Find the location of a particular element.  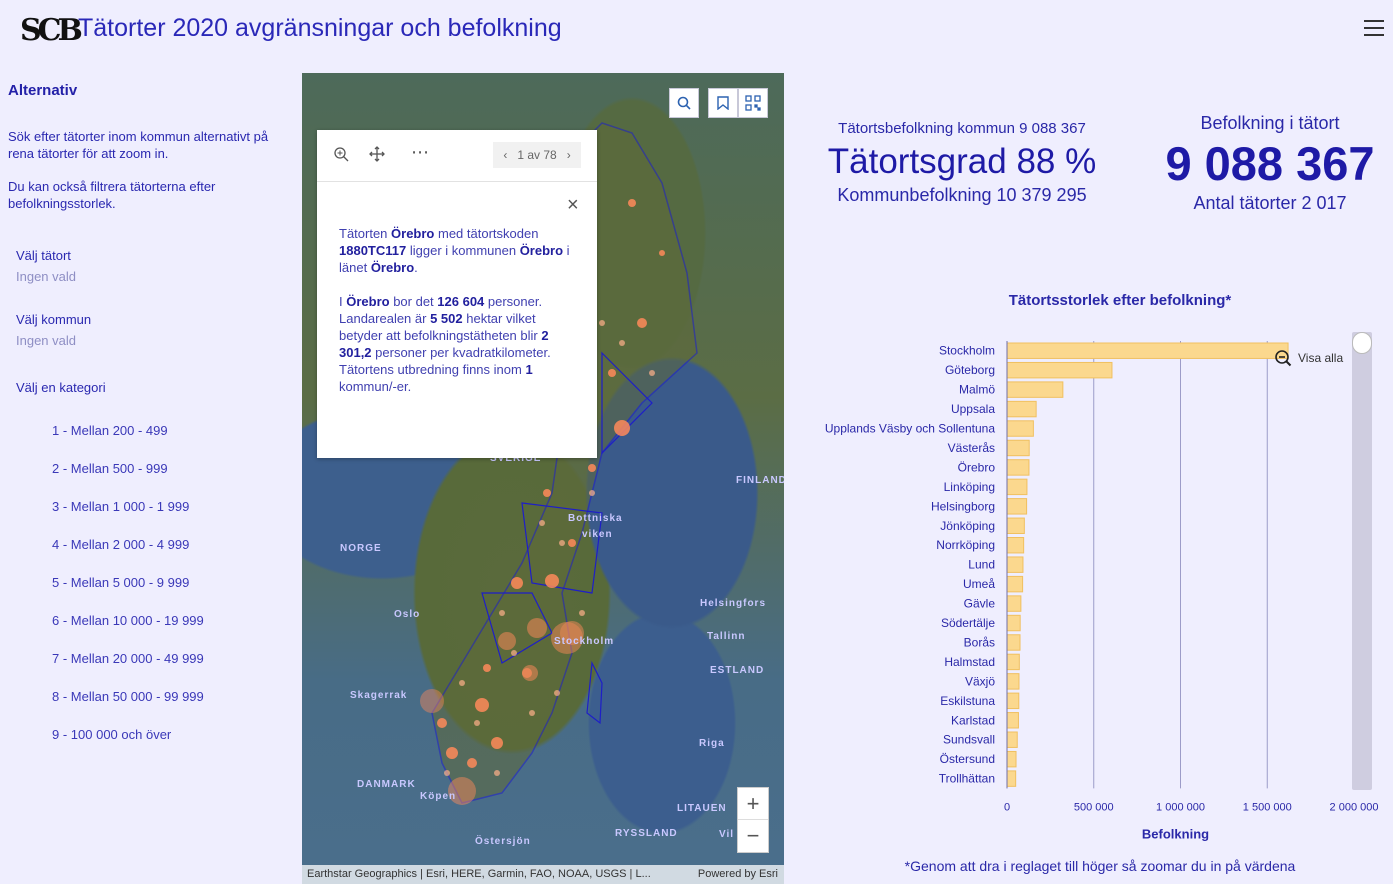

show-all-button: Visa alla is located at coordinates (1308, 358).